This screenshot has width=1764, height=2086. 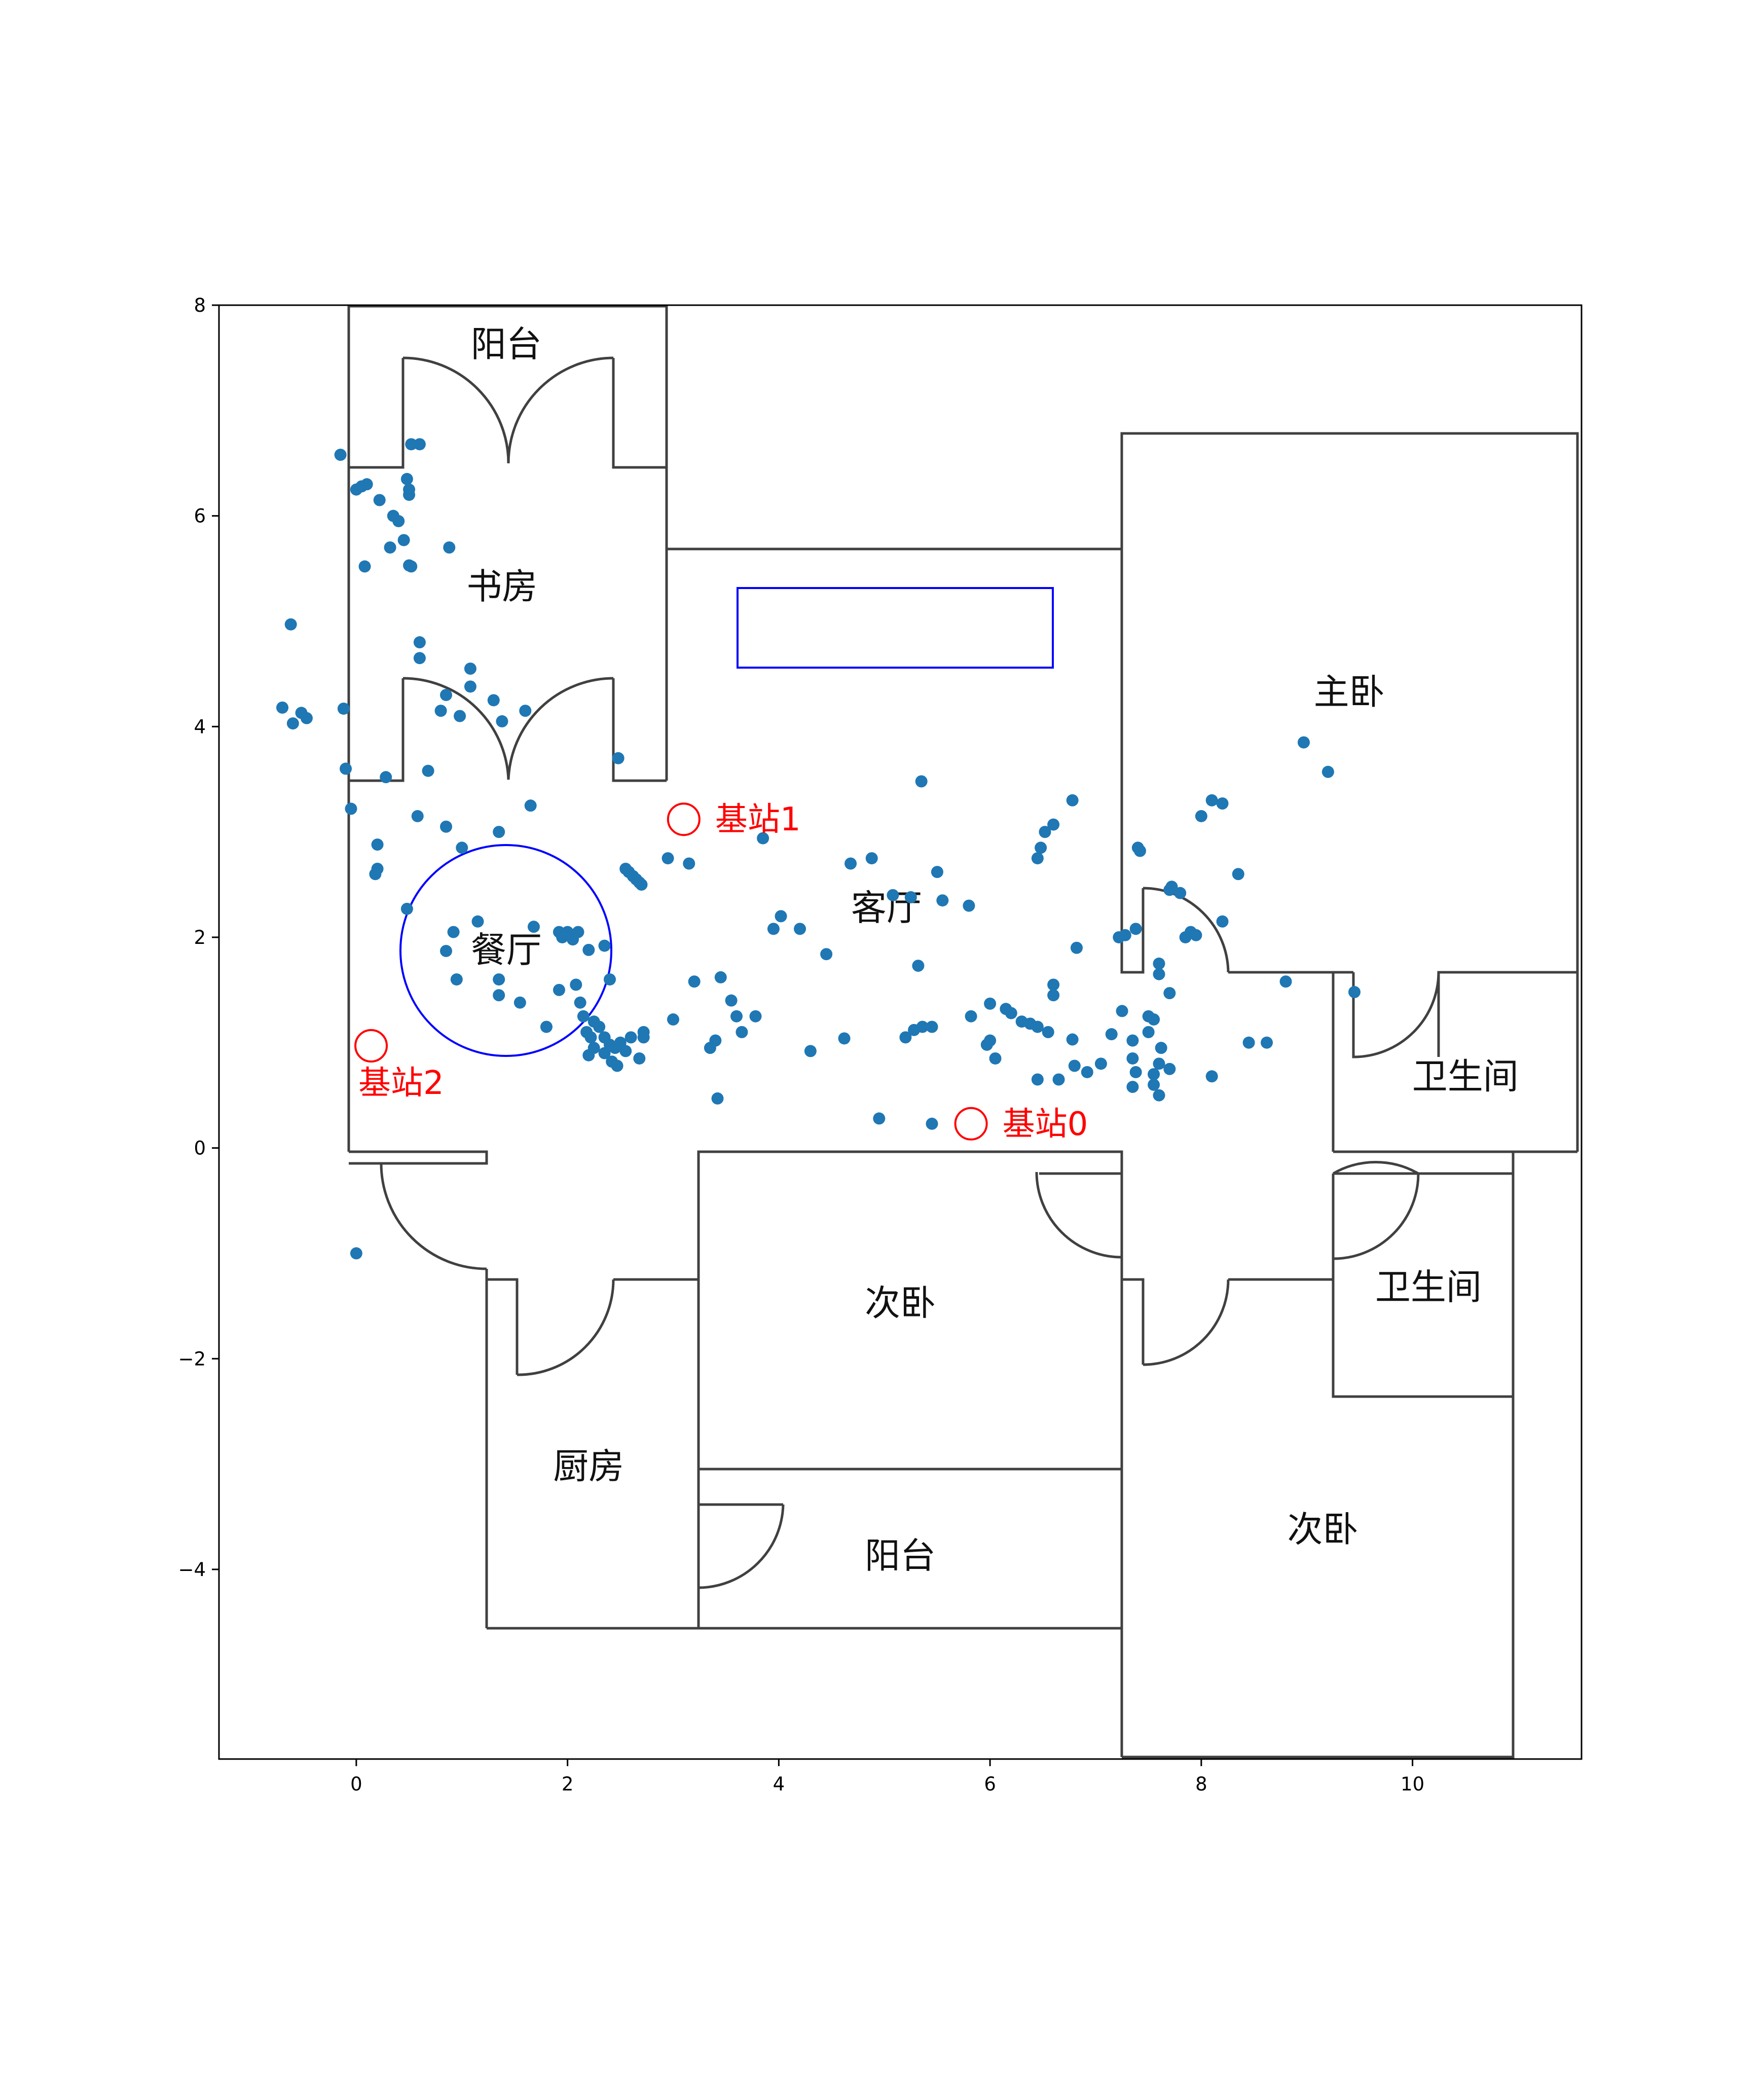 I want to click on y-tick-label: −2, so click(x=192, y=1359).